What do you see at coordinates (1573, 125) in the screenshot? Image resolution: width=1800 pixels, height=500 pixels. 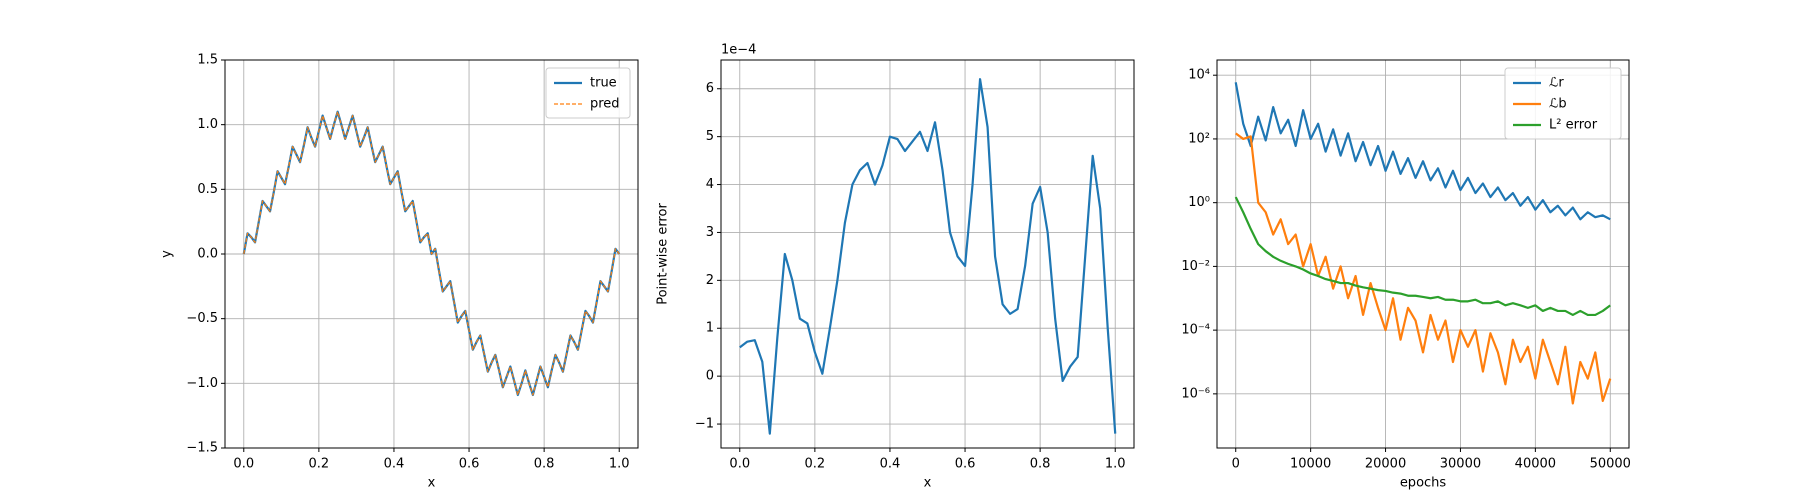 I see `legend-label: L² error` at bounding box center [1573, 125].